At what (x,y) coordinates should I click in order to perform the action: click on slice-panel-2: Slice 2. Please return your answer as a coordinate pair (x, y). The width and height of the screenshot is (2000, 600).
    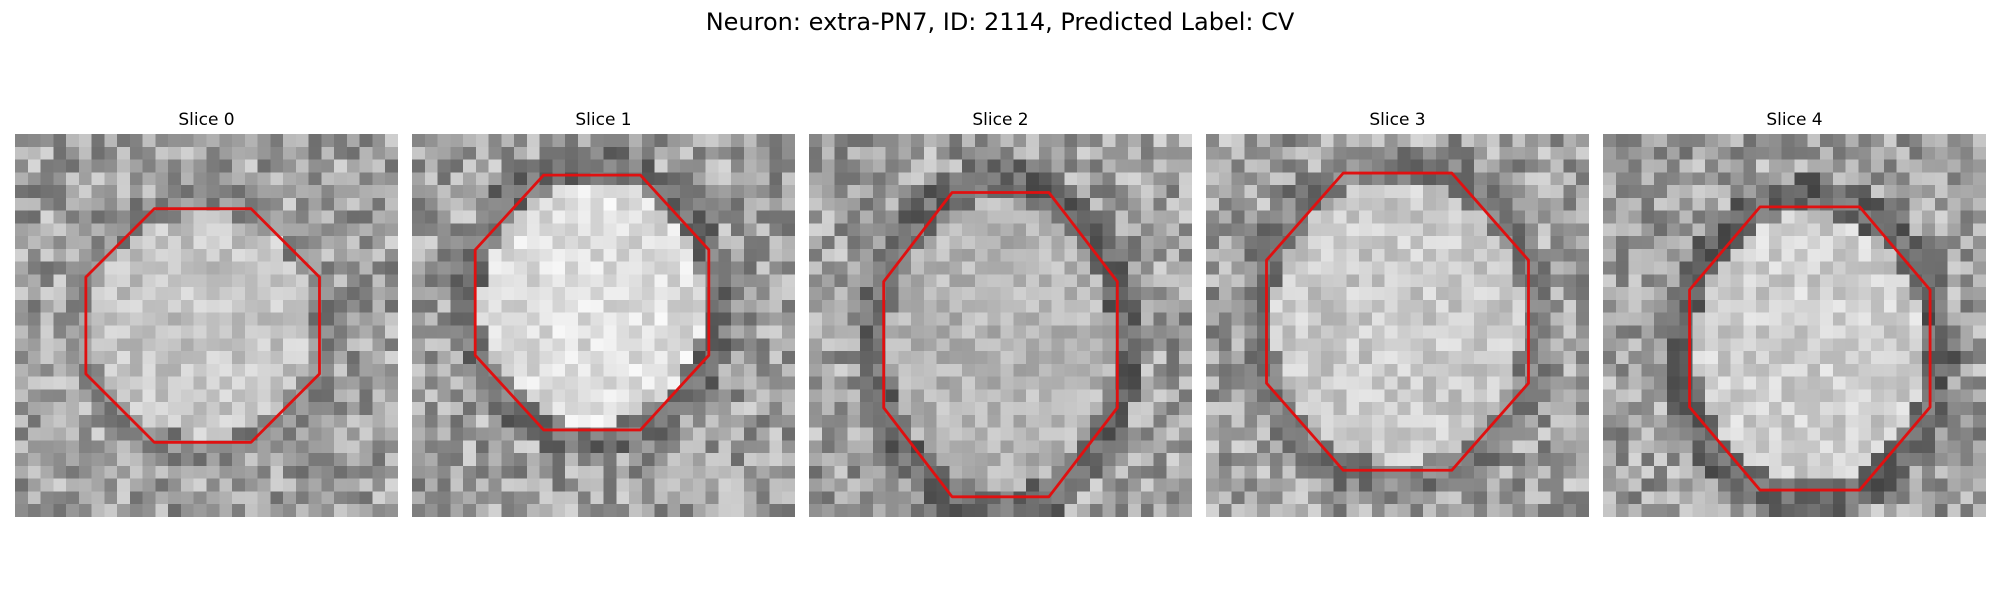
    Looking at the image, I should click on (1000, 312).